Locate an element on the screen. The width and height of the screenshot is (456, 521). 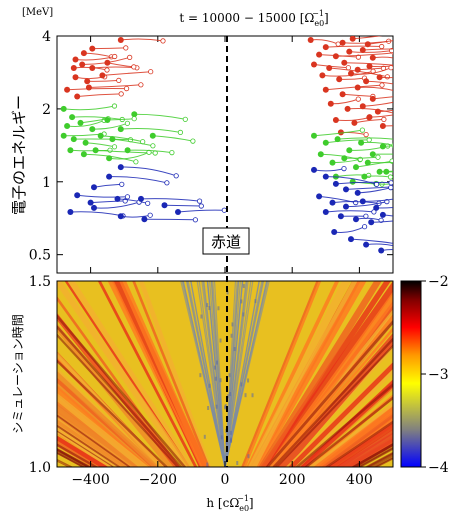
time-y-label: シミュレーション時間 is located at coordinates (18, 374).